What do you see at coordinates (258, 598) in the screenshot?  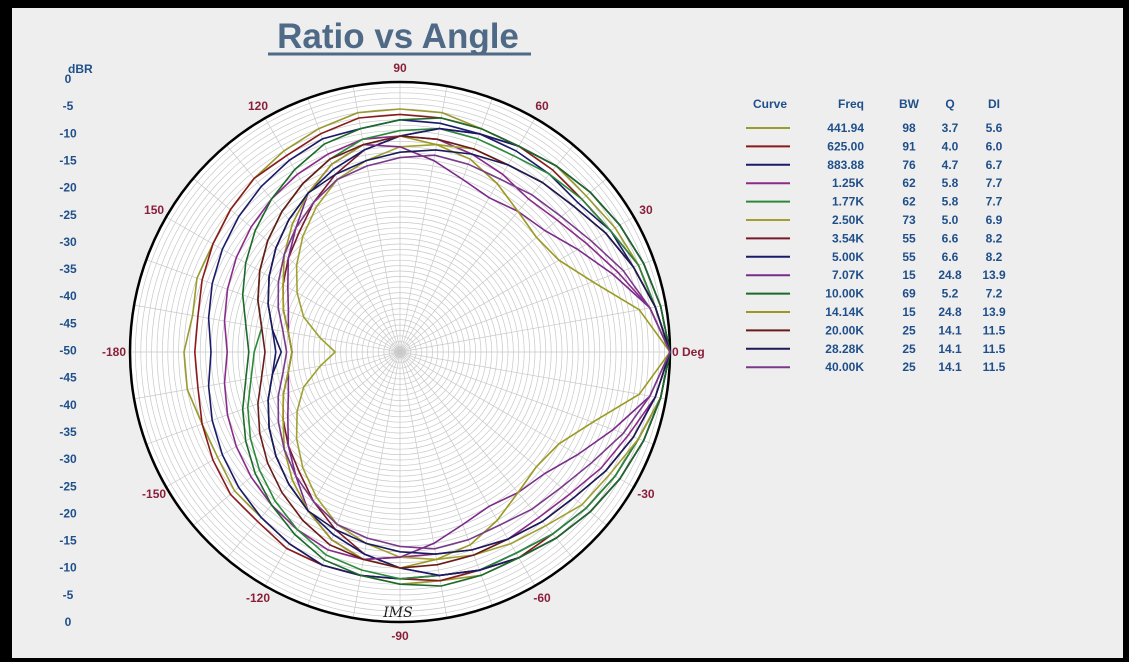 I see `angle-label: -120` at bounding box center [258, 598].